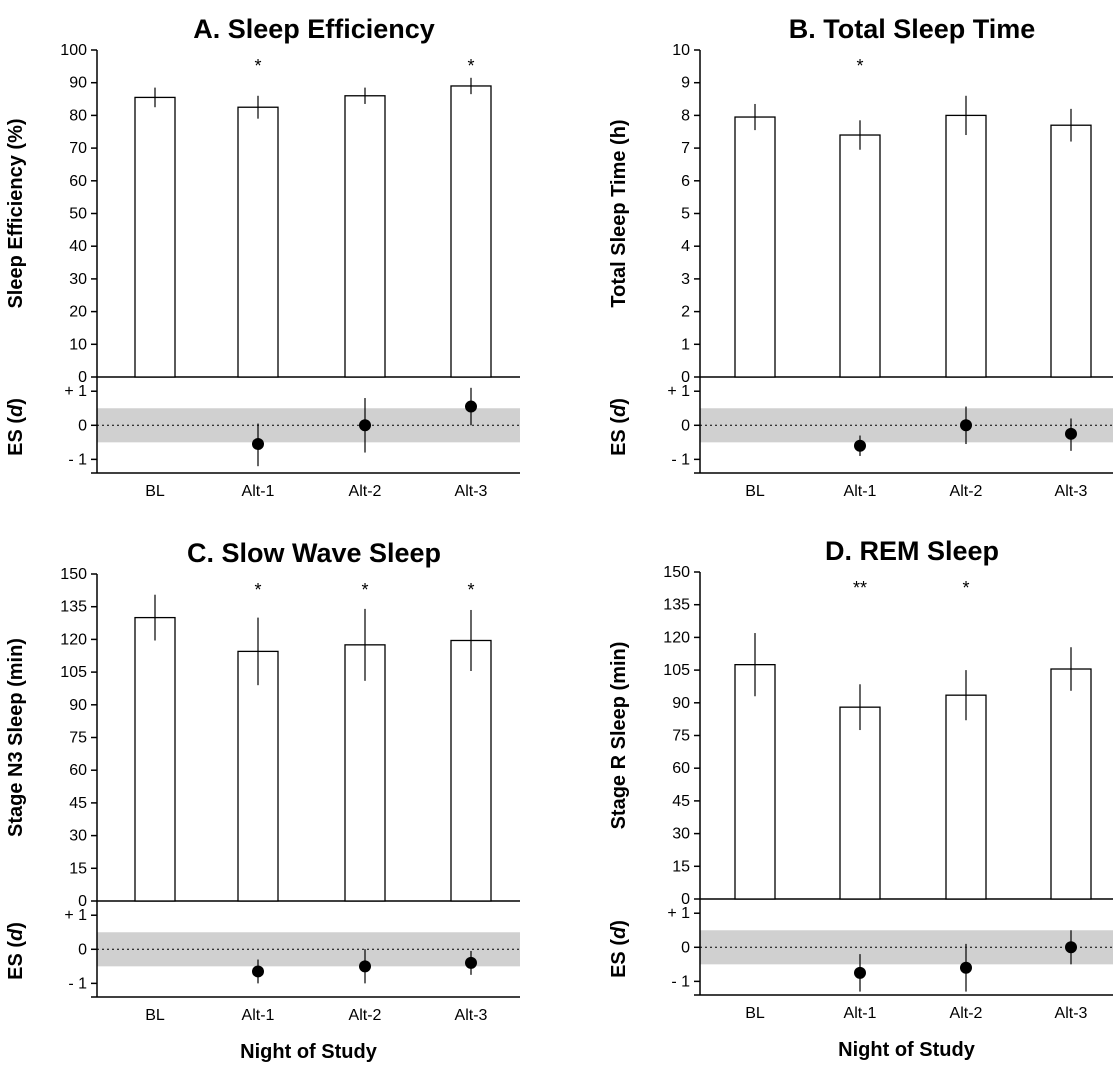 This screenshot has width=1113, height=1069. Describe the element at coordinates (78, 246) in the screenshot. I see `y-tick-label: 40` at that location.